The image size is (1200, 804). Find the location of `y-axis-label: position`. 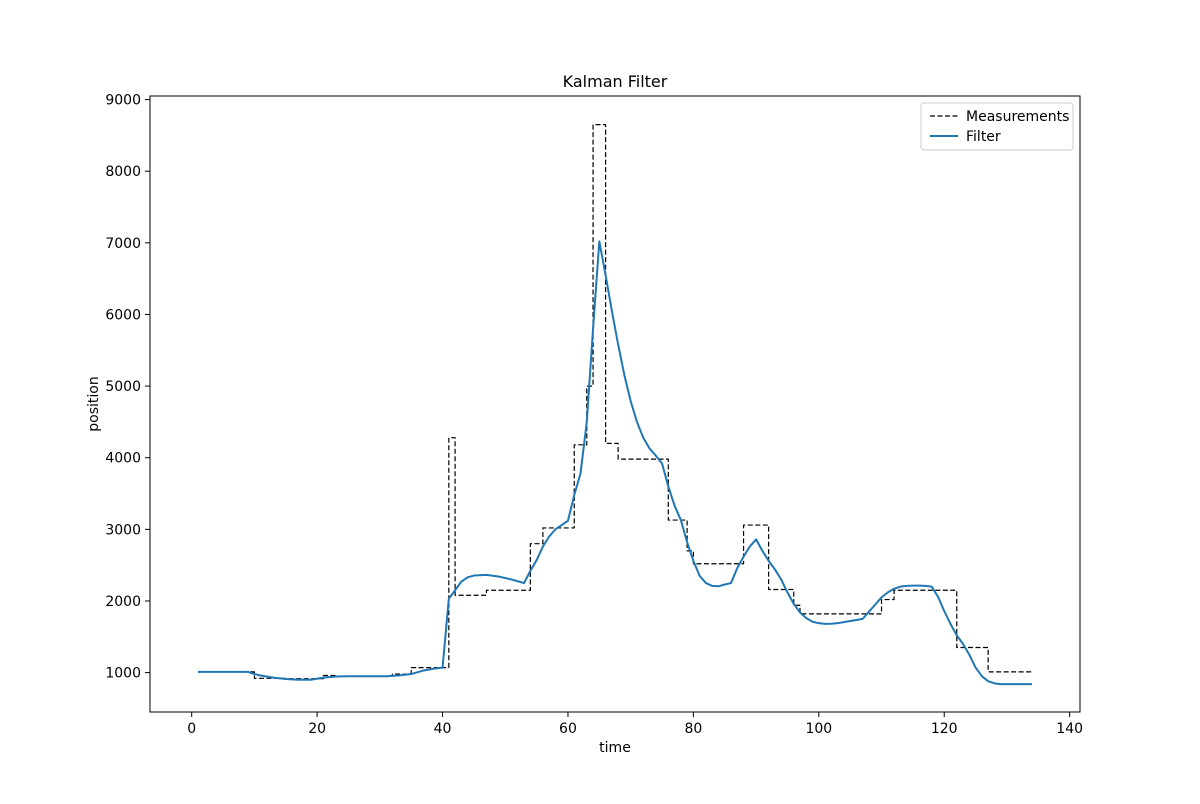

y-axis-label: position is located at coordinates (94, 403).